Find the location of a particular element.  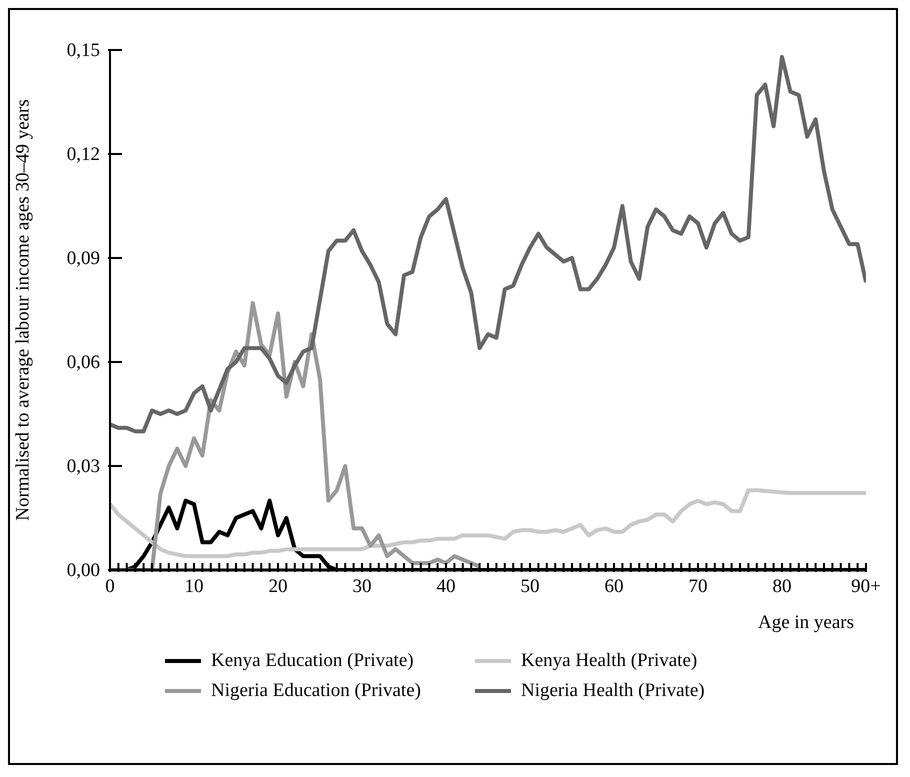

y-axis-title: Normalised to average labour income ages 30–49 years is located at coordinates (23, 310).